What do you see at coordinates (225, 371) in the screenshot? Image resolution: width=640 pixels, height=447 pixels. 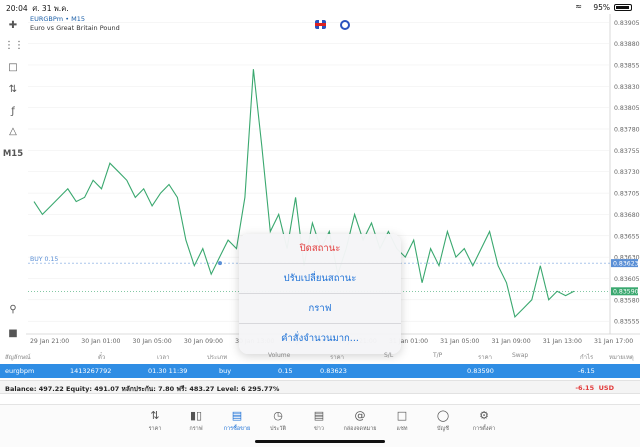 I see `row-type: buy` at bounding box center [225, 371].